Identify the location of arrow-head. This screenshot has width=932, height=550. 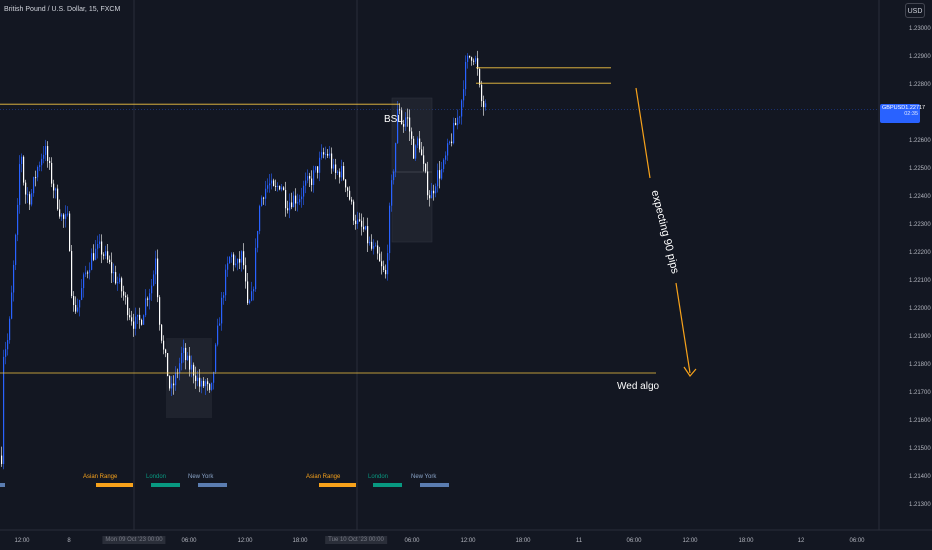
(690, 371).